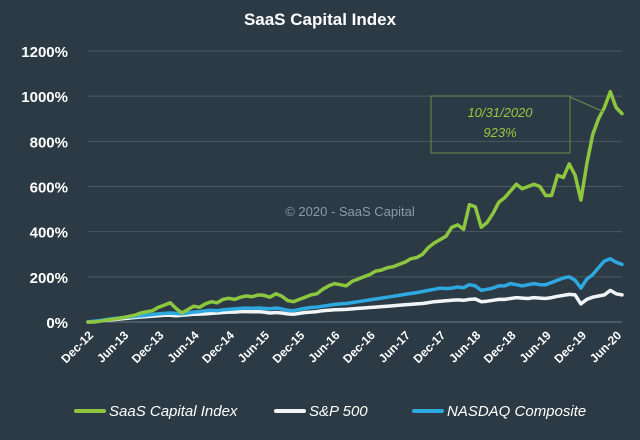 Image resolution: width=640 pixels, height=440 pixels. I want to click on series-line-nasdaq-composite, so click(355, 290).